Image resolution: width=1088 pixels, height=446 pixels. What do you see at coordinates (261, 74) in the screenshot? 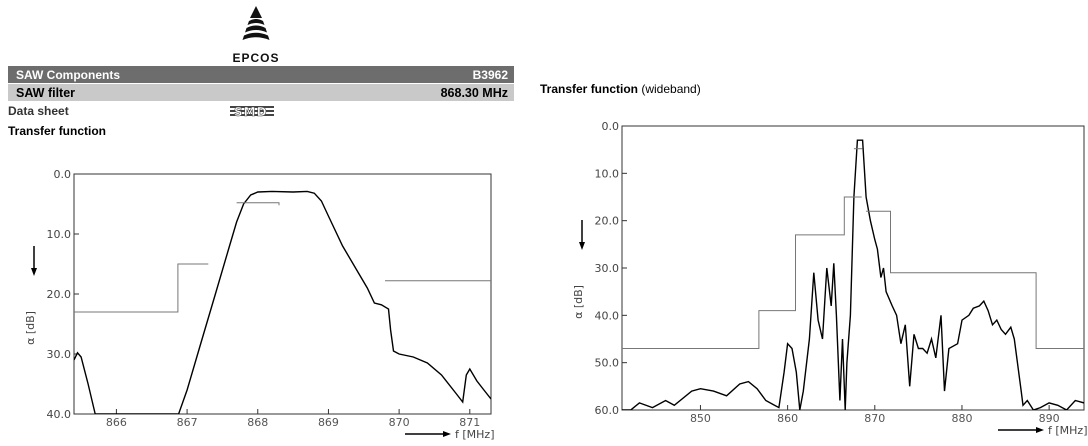
I see `product-family-bar: SAW Components B3962` at bounding box center [261, 74].